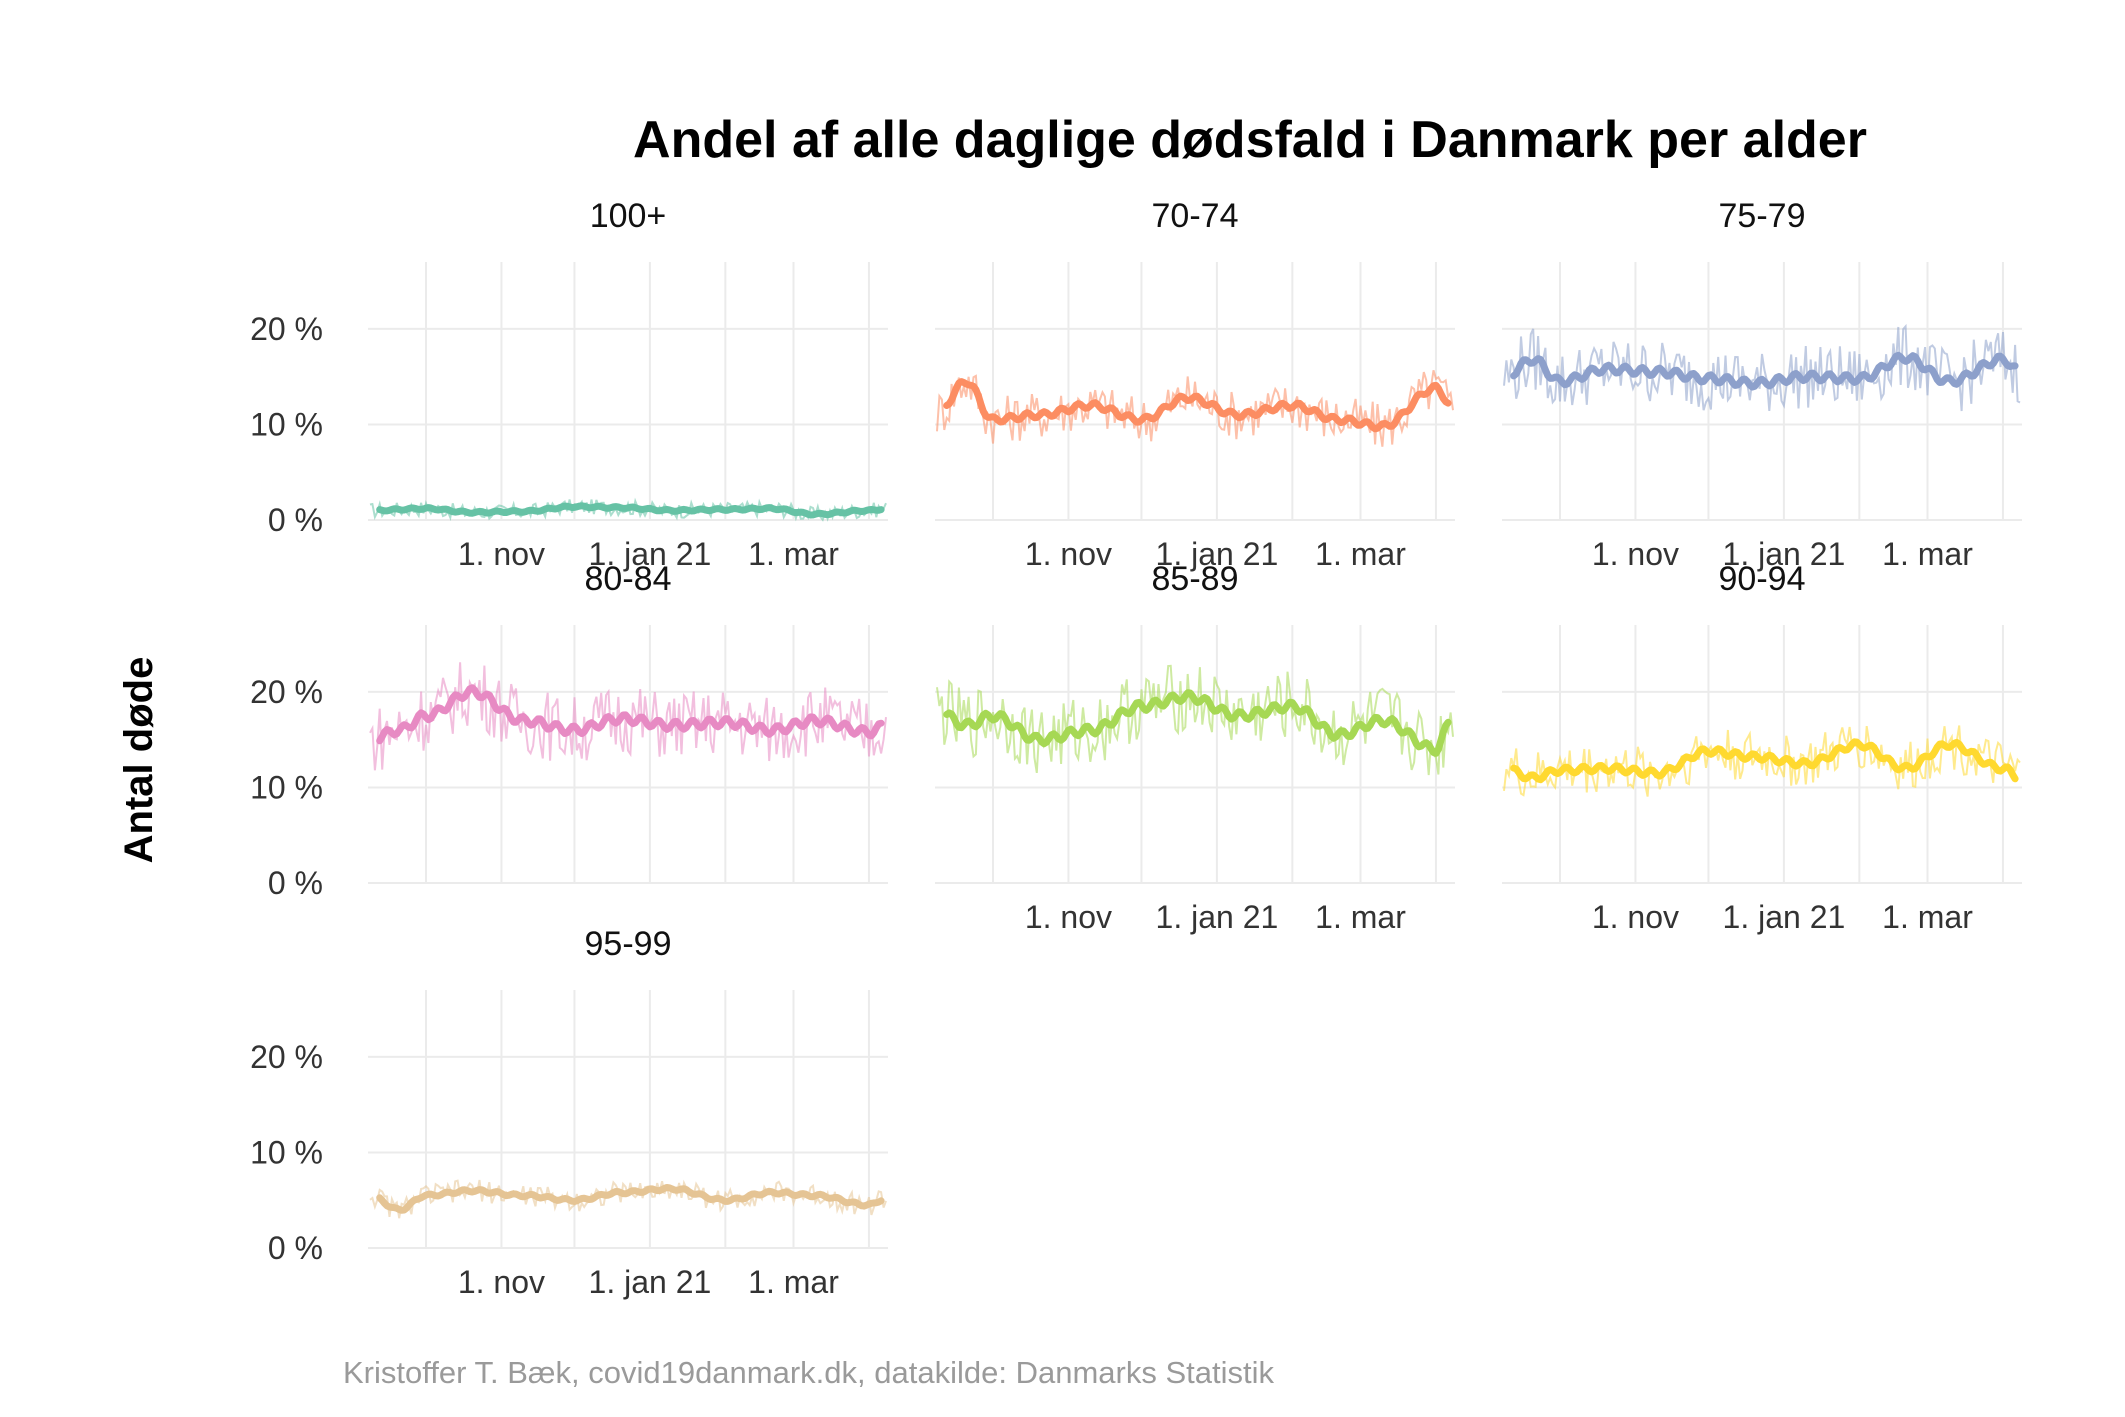 Image resolution: width=2125 pixels, height=1417 pixels. Describe the element at coordinates (628, 579) in the screenshot. I see `panel-label: 80-84` at that location.